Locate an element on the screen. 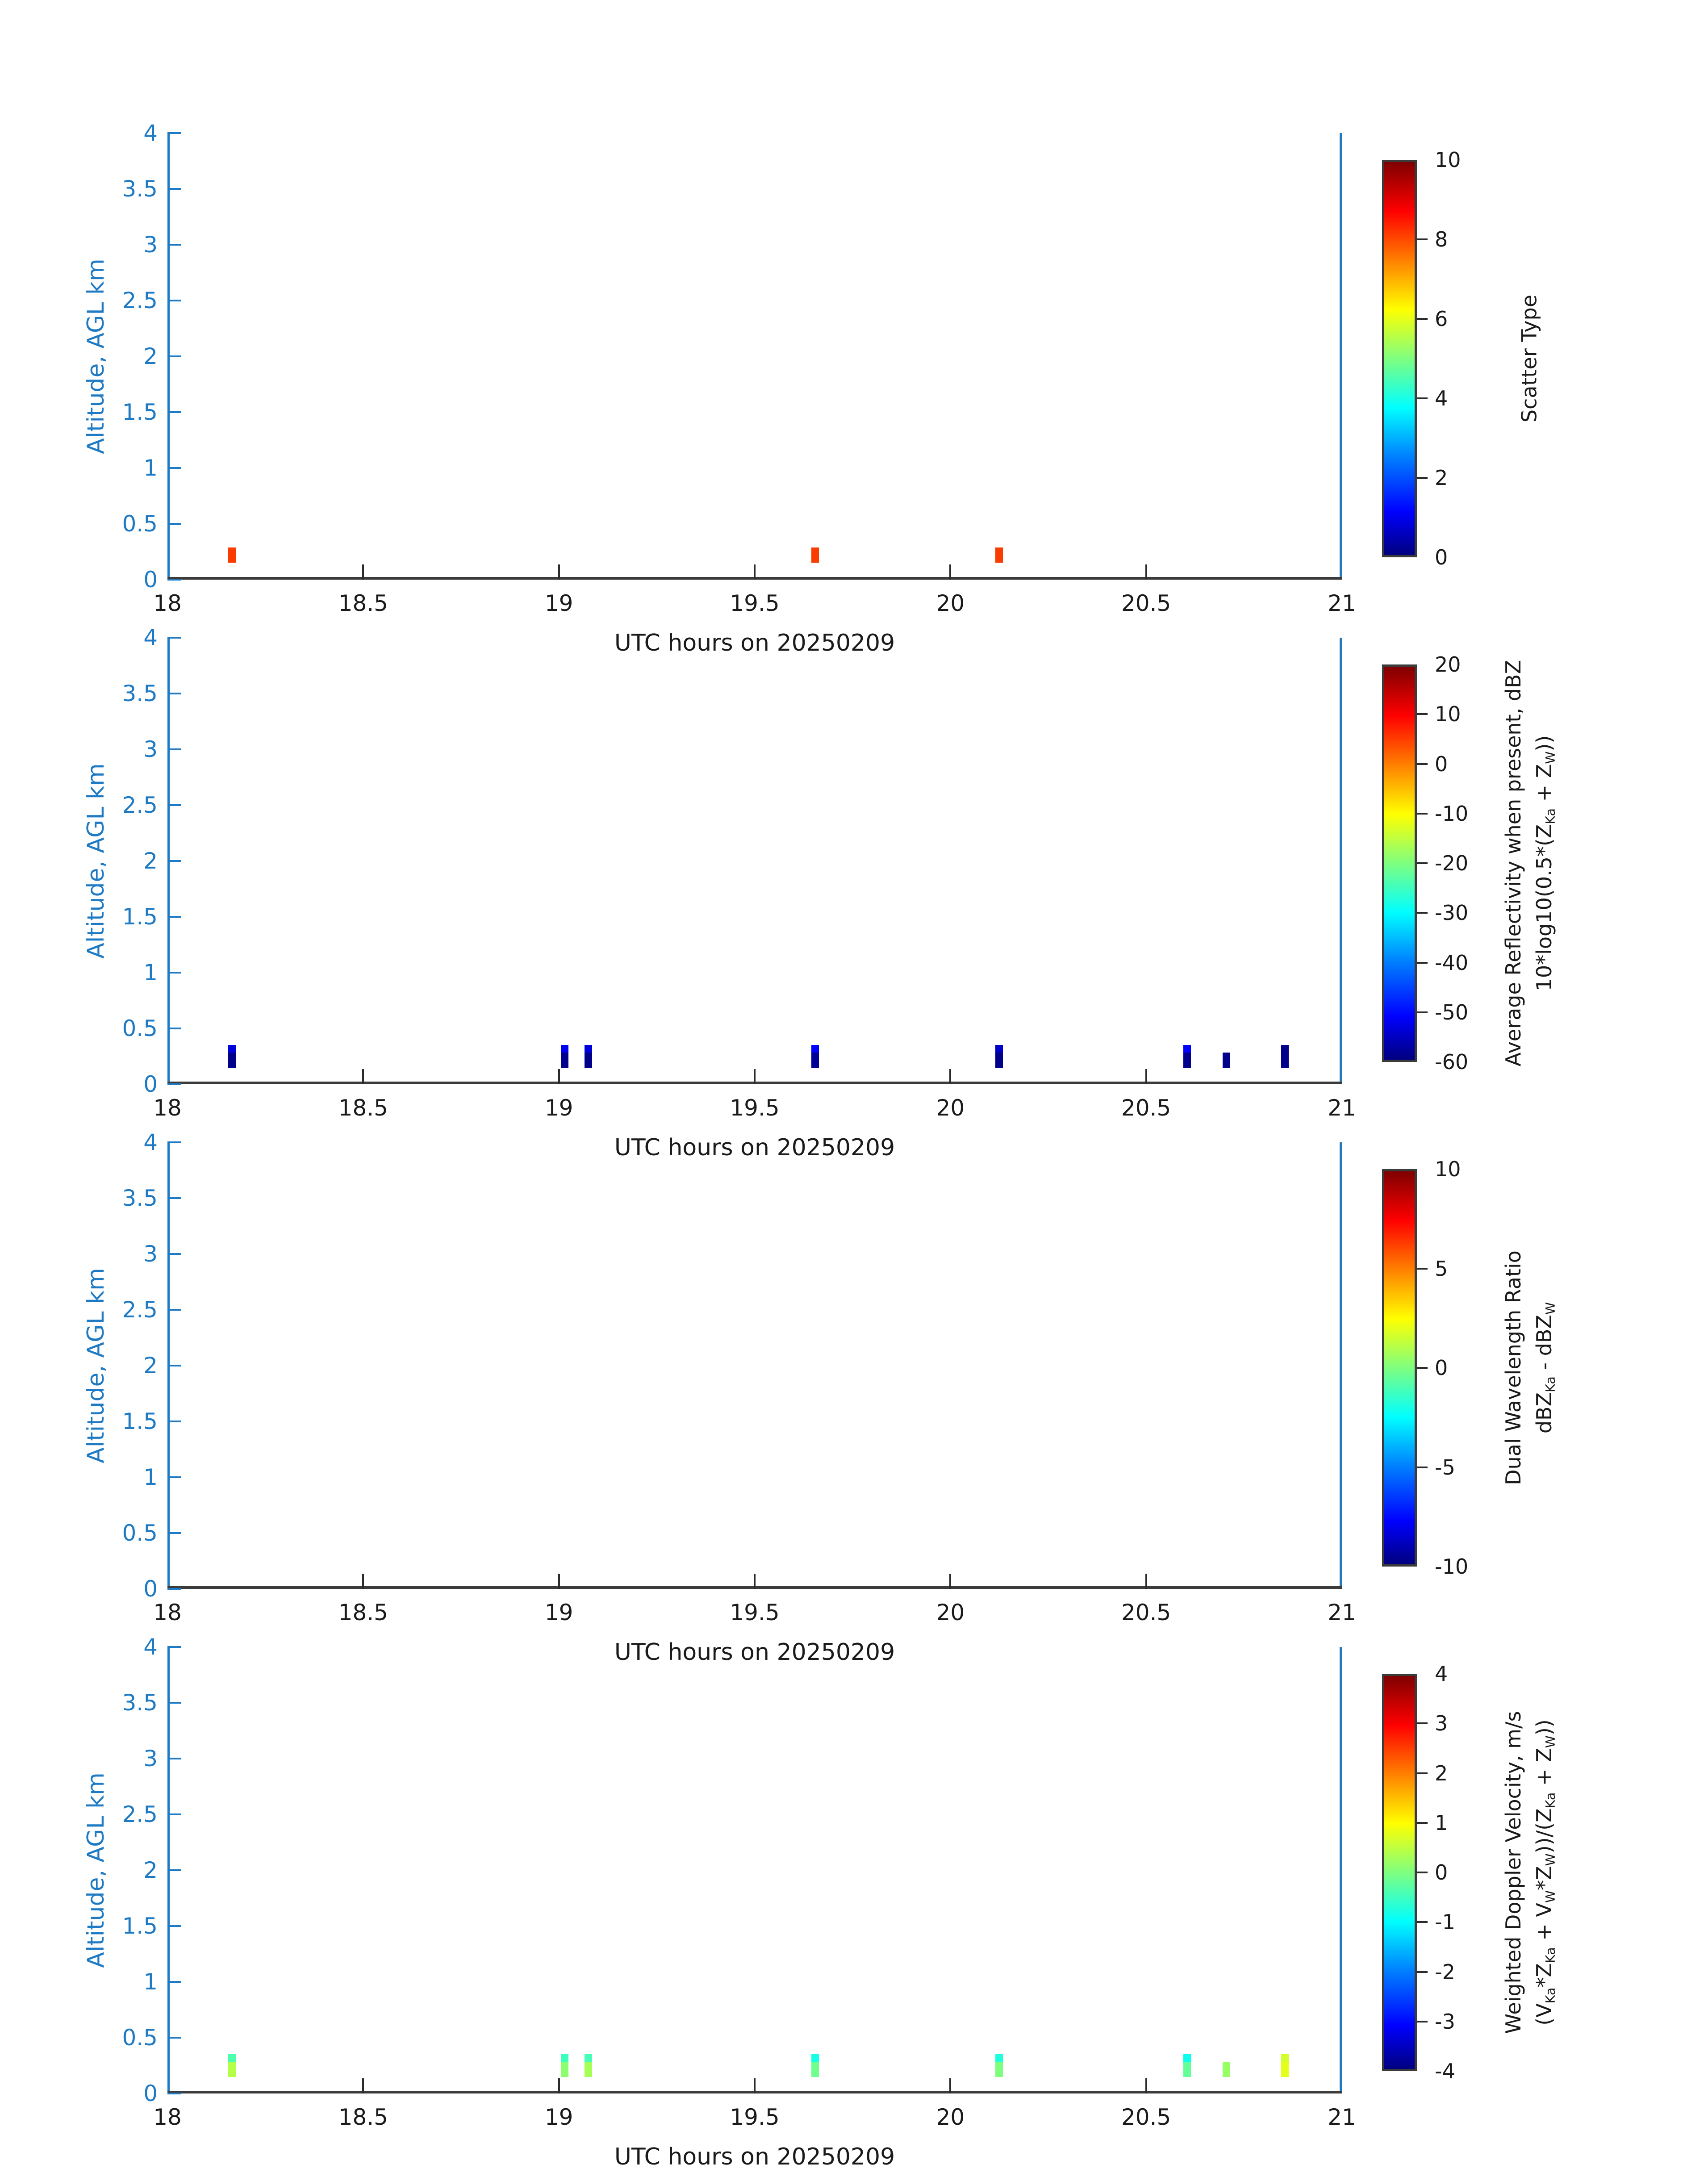 This screenshot has width=1708, height=2177. y-axis-title-4: Altitude, AGL km is located at coordinates (96, 1870).